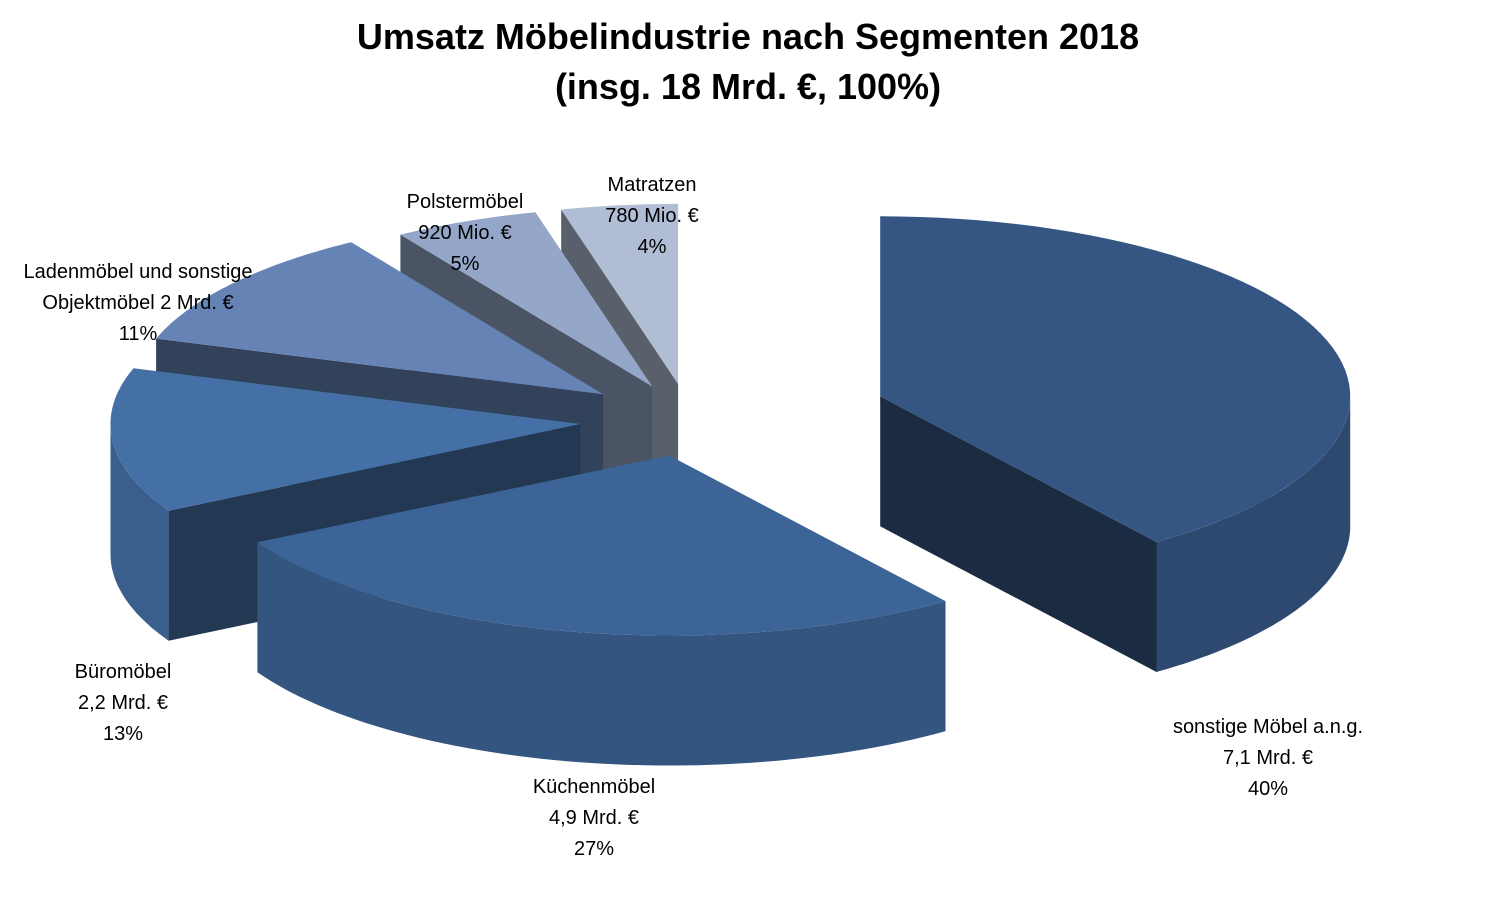  I want to click on label-name: Polstermöbel, so click(465, 202).